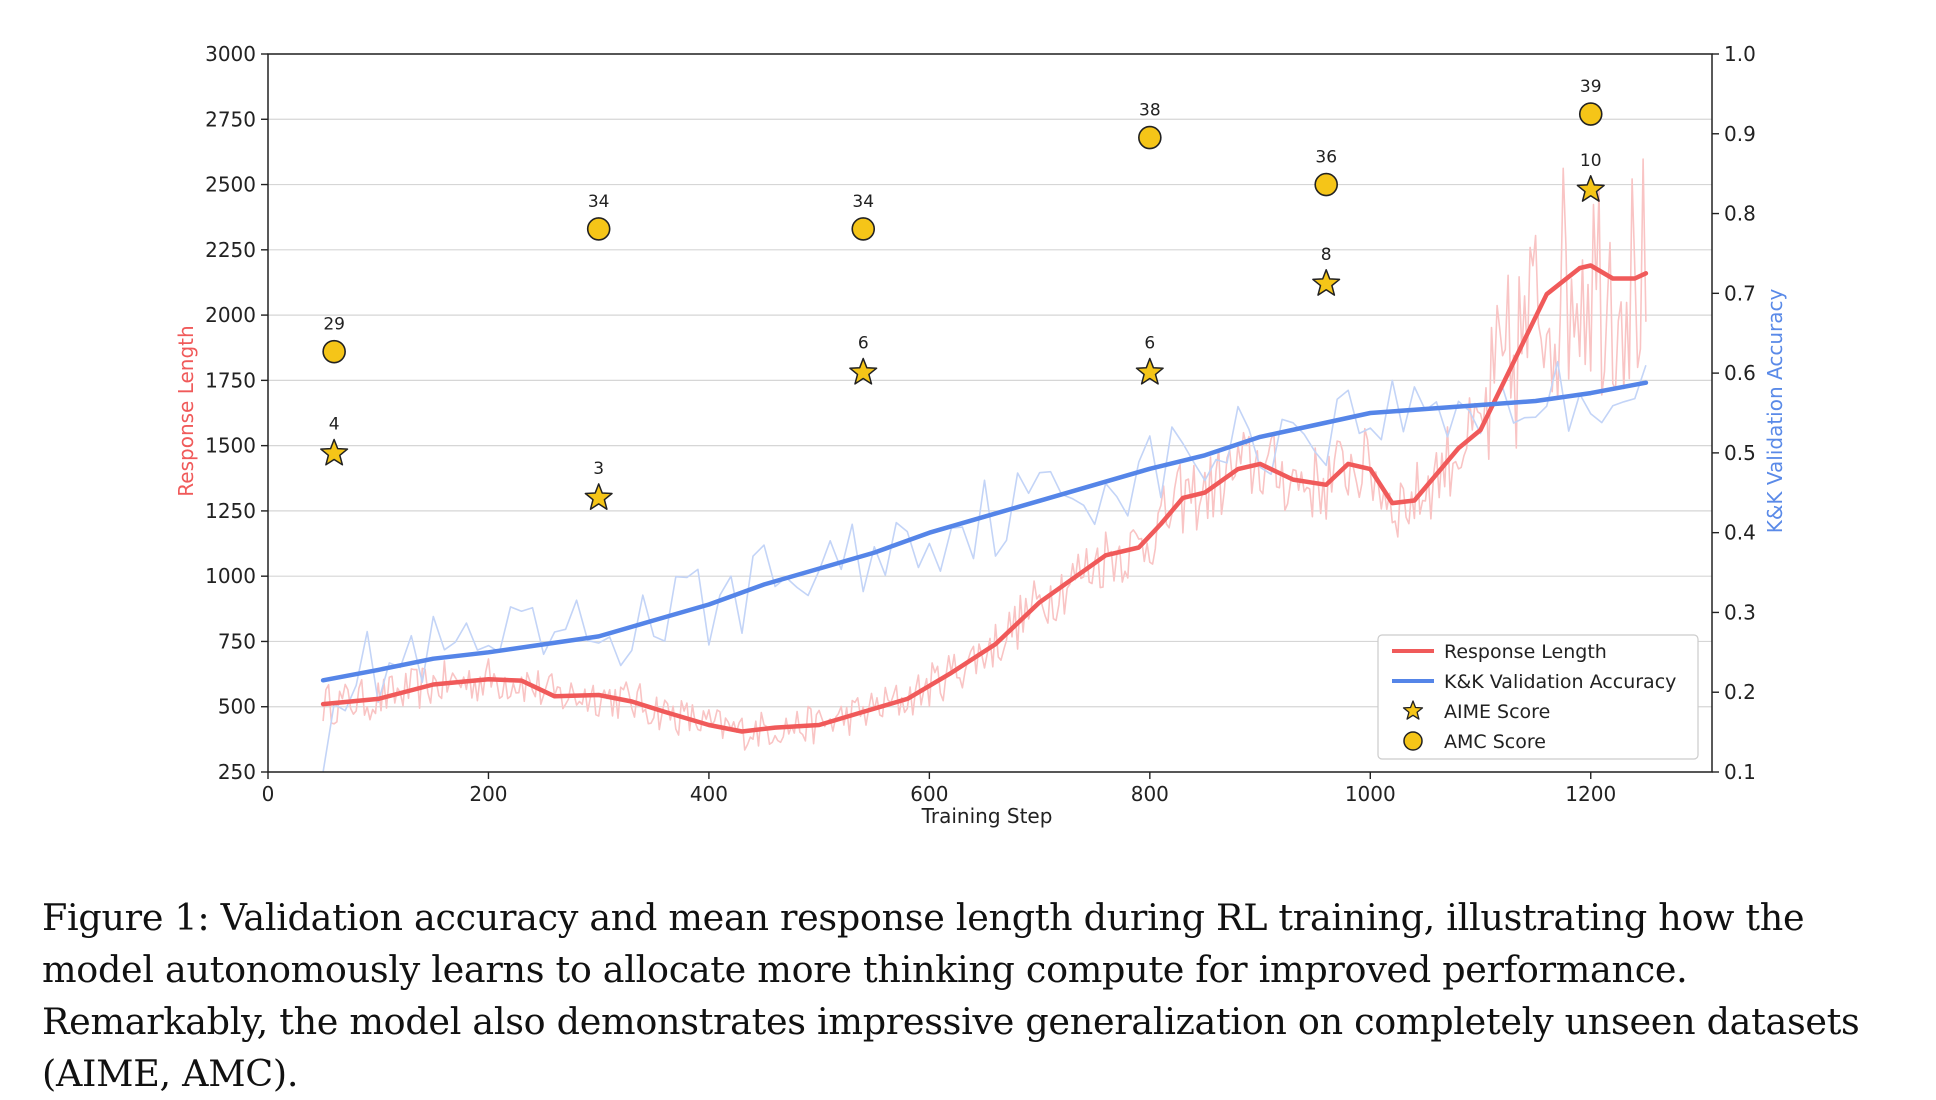 Image resolution: width=1936 pixels, height=1100 pixels. Describe the element at coordinates (1775, 411) in the screenshot. I see `y-axis-right-label: K&K Validation Accuracy` at that location.